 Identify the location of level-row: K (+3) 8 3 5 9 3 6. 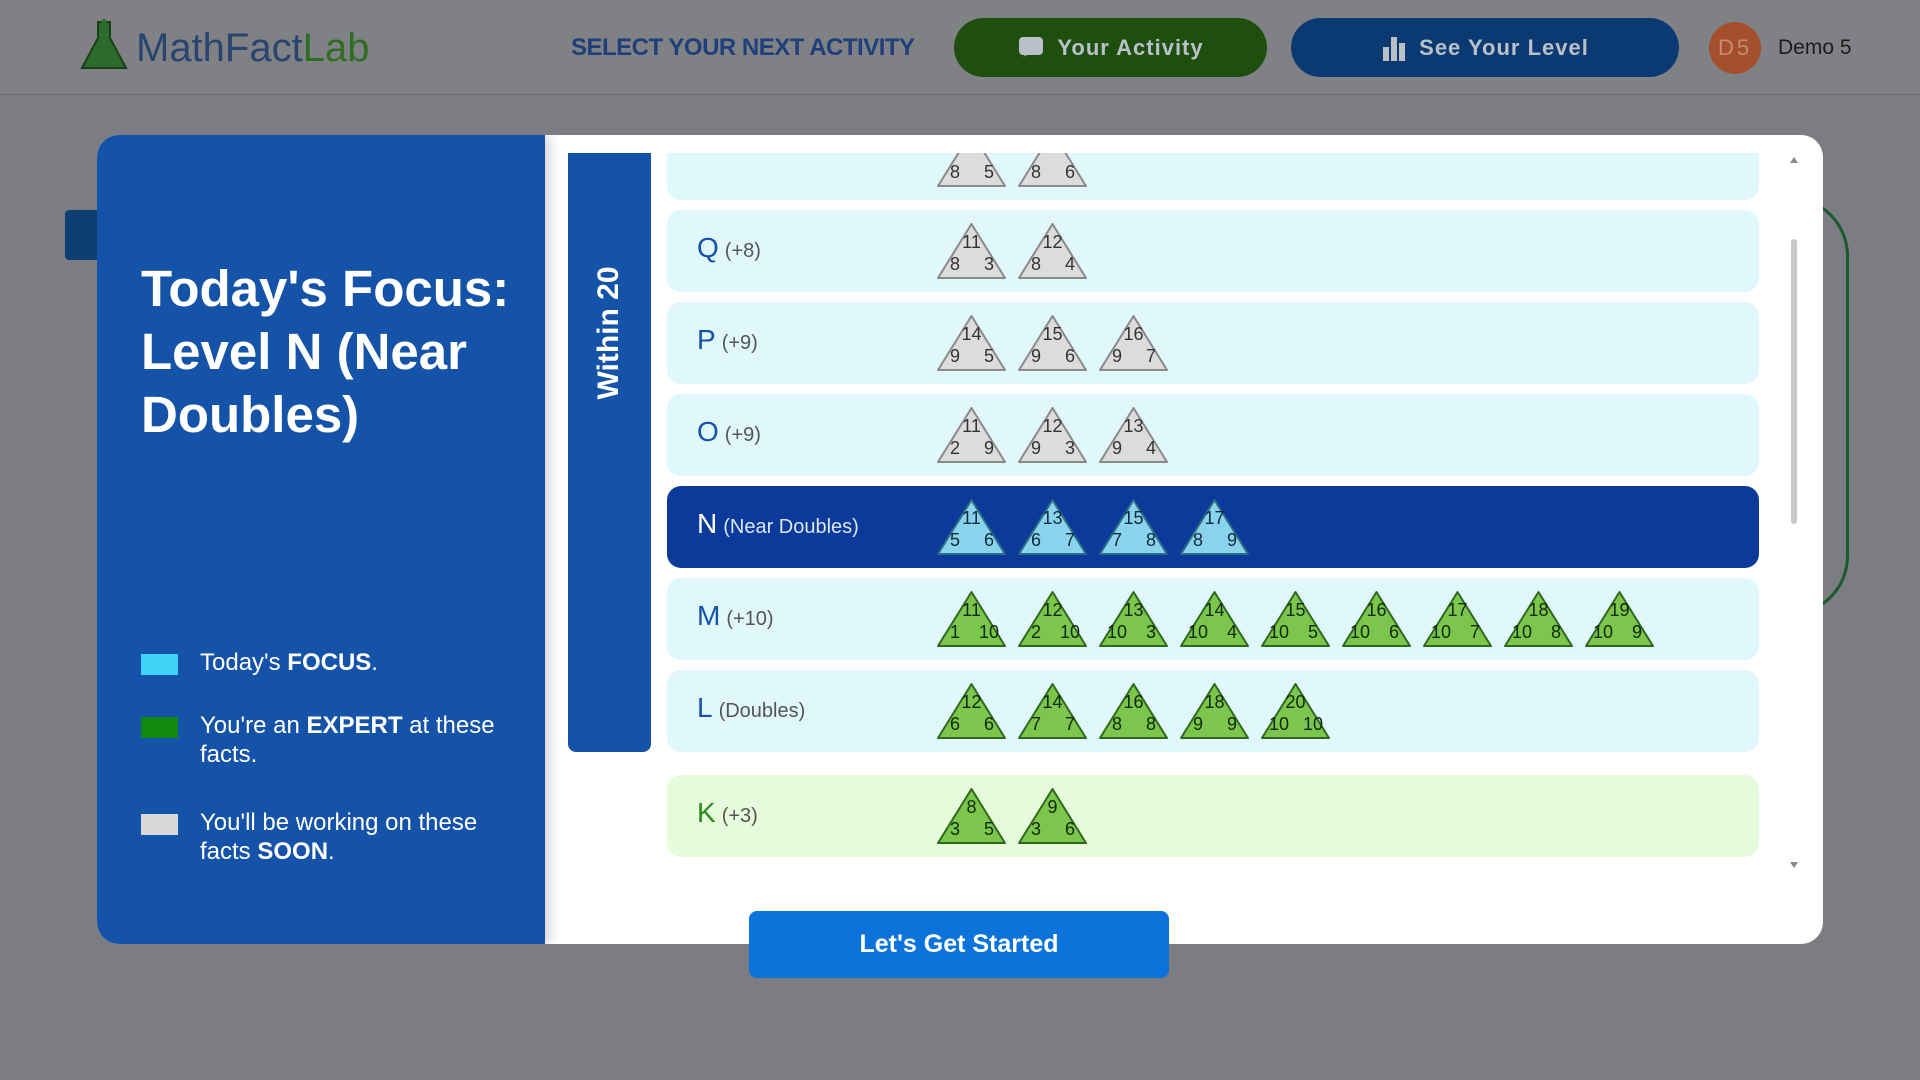
(1213, 816).